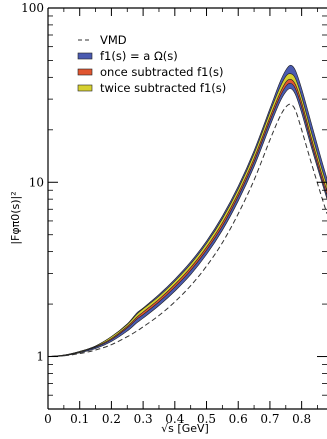 This screenshot has height=439, width=327. Describe the element at coordinates (161, 72) in the screenshot. I see `legend-label-2: once subtracted f1(s)` at that location.